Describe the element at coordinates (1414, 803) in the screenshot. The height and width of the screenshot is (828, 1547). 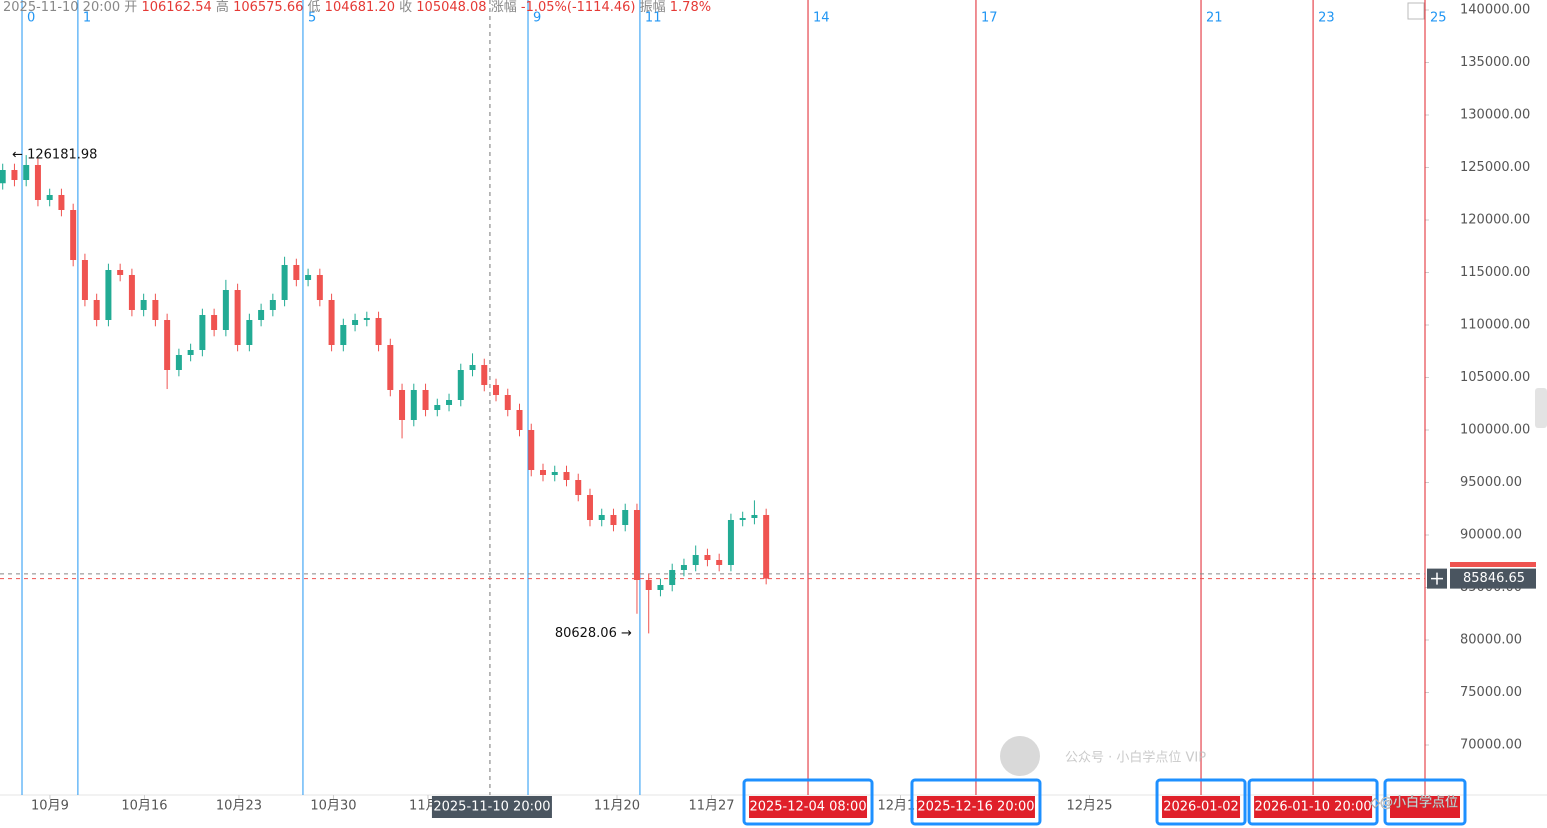
I see `watermark-small: ◇@小白学点位` at that location.